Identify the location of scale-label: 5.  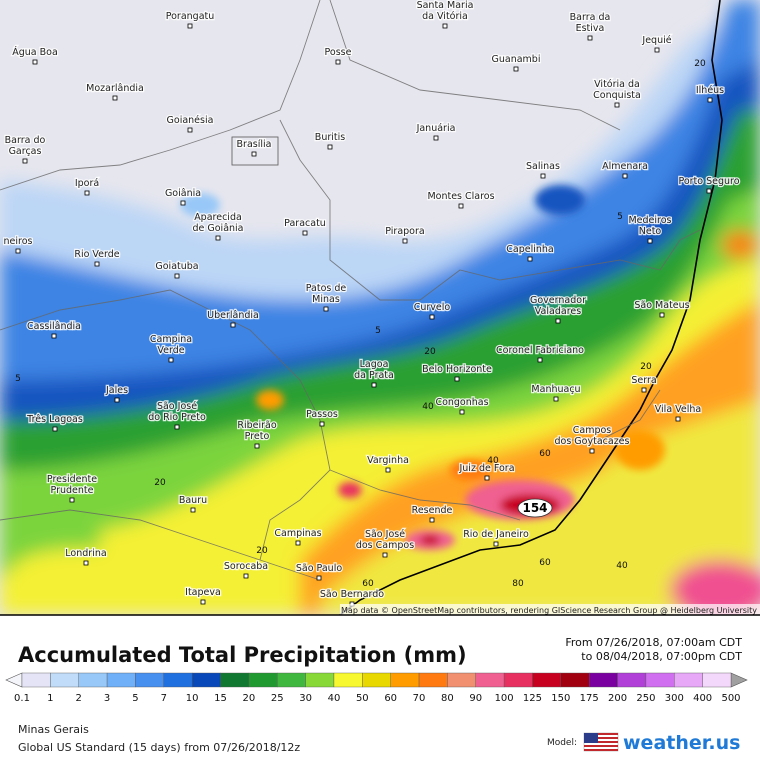
(135, 698).